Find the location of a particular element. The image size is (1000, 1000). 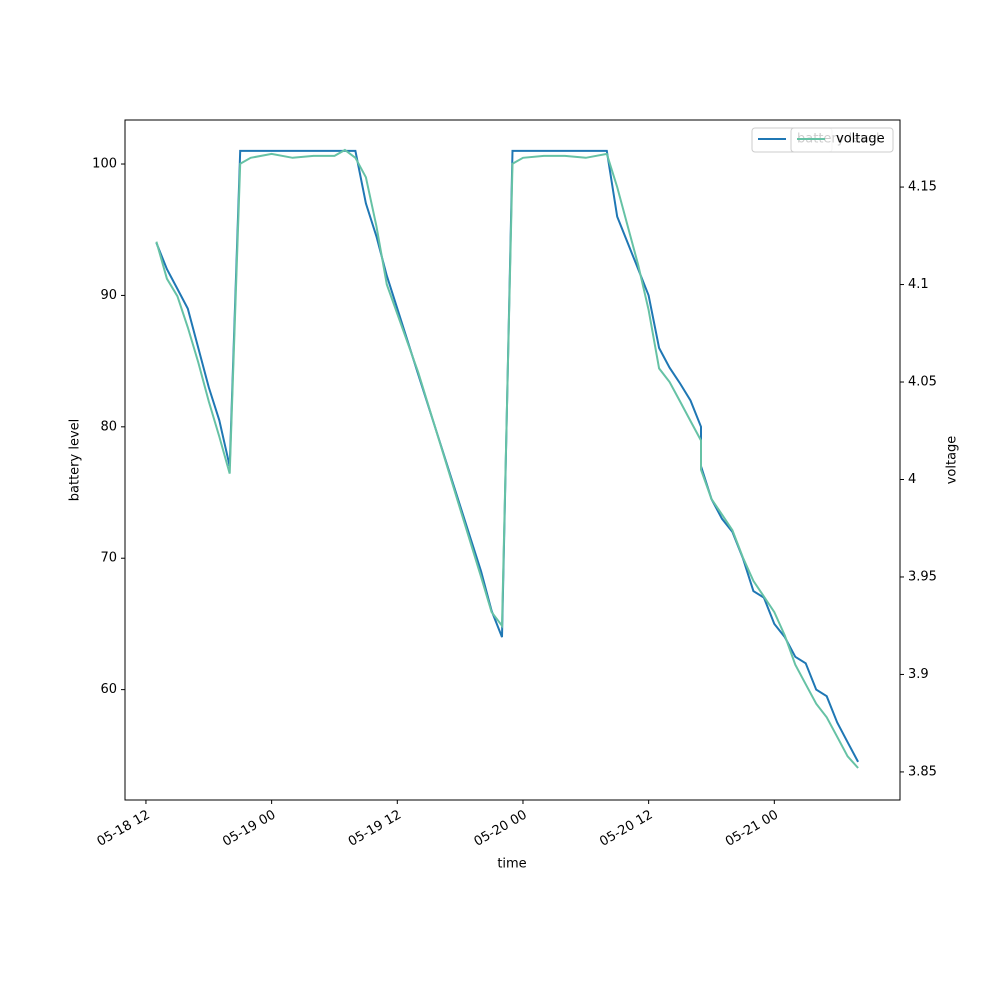

y2-tick-label: 3.9 is located at coordinates (918, 674).